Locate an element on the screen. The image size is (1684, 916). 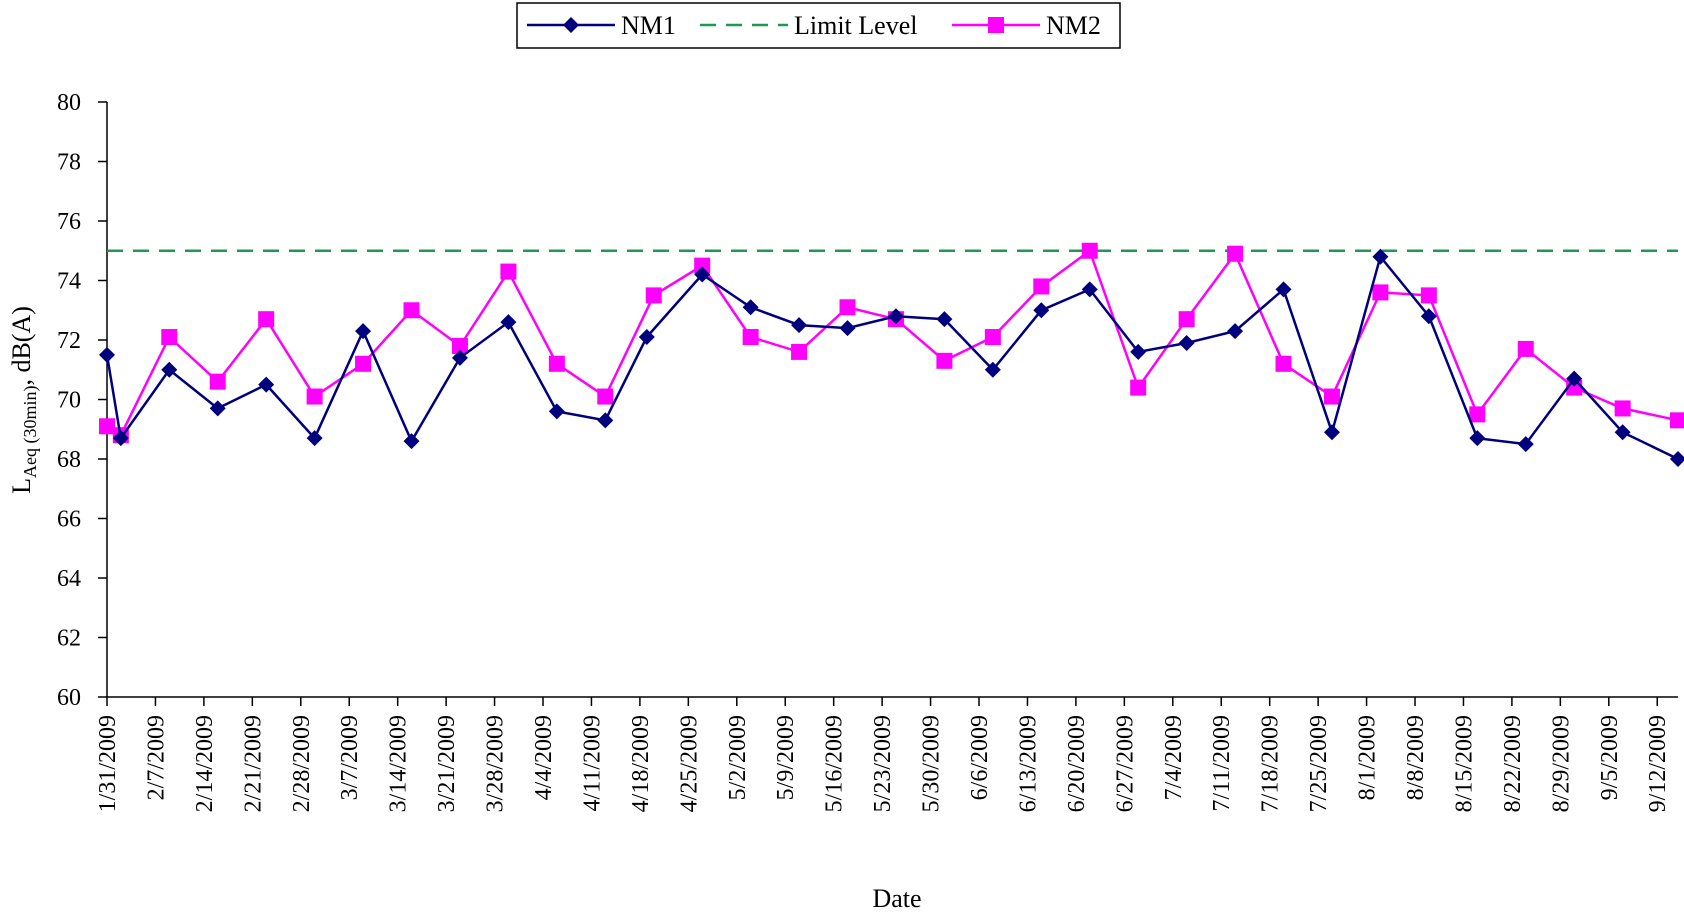
x-tick-label: 2/14/2009 is located at coordinates (205, 763).